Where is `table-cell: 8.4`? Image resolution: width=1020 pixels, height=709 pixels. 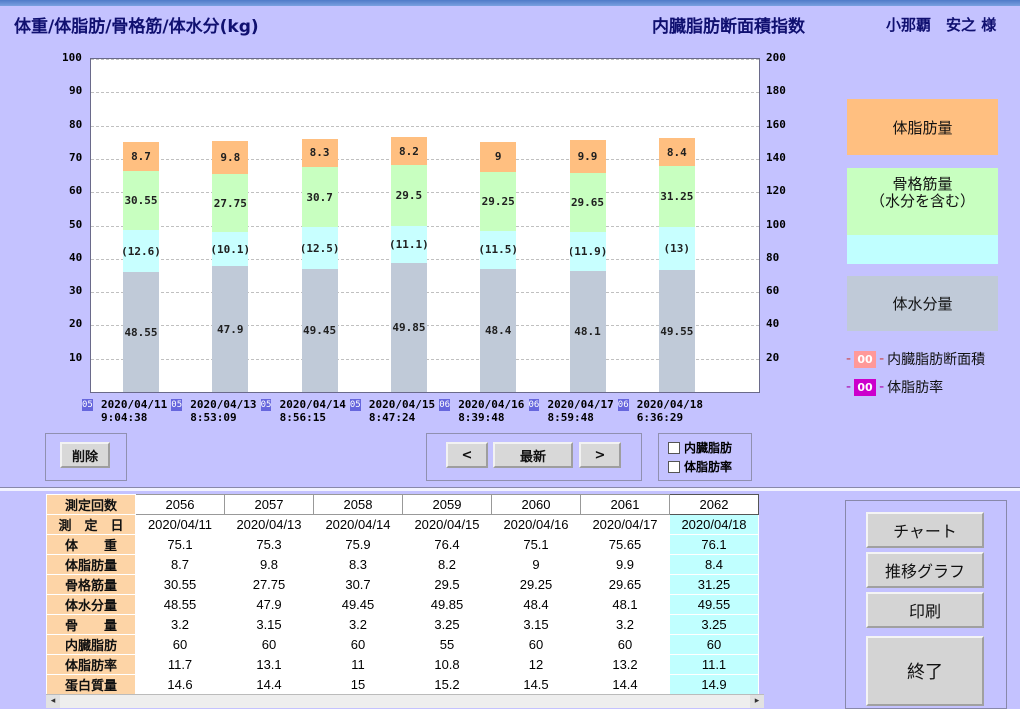
table-cell: 8.4 is located at coordinates (714, 564).